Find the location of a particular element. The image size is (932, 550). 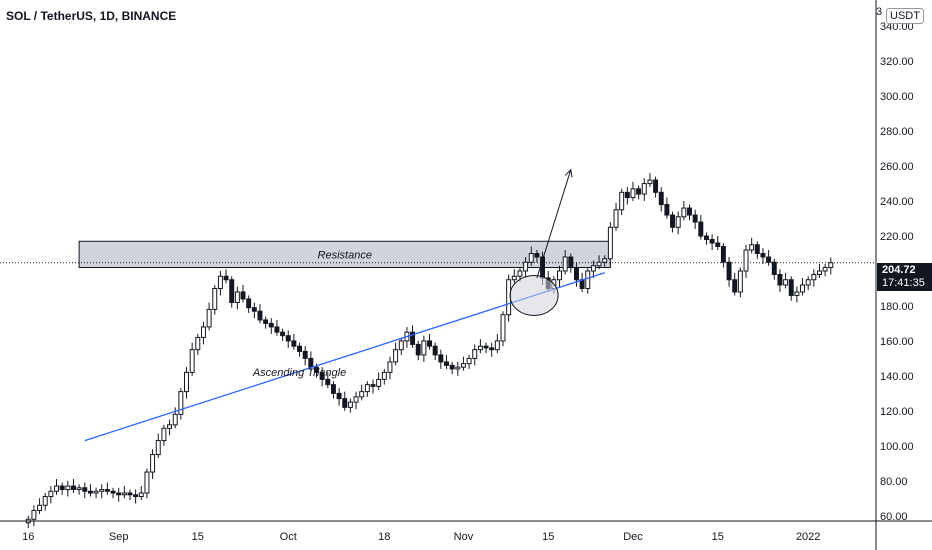

price-tick-label: 220.00 is located at coordinates (897, 237).